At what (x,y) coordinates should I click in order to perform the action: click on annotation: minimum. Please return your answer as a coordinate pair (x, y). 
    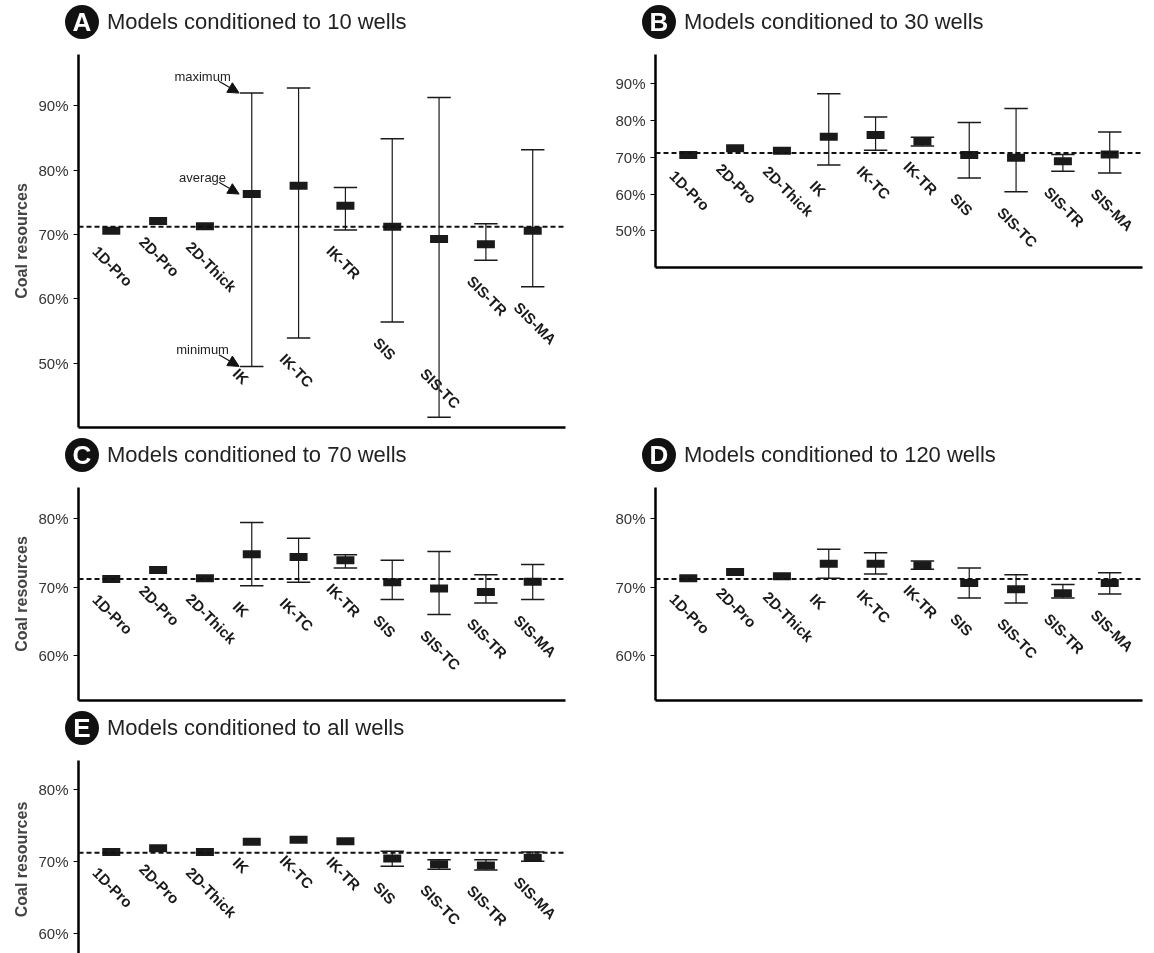
    Looking at the image, I should click on (202, 350).